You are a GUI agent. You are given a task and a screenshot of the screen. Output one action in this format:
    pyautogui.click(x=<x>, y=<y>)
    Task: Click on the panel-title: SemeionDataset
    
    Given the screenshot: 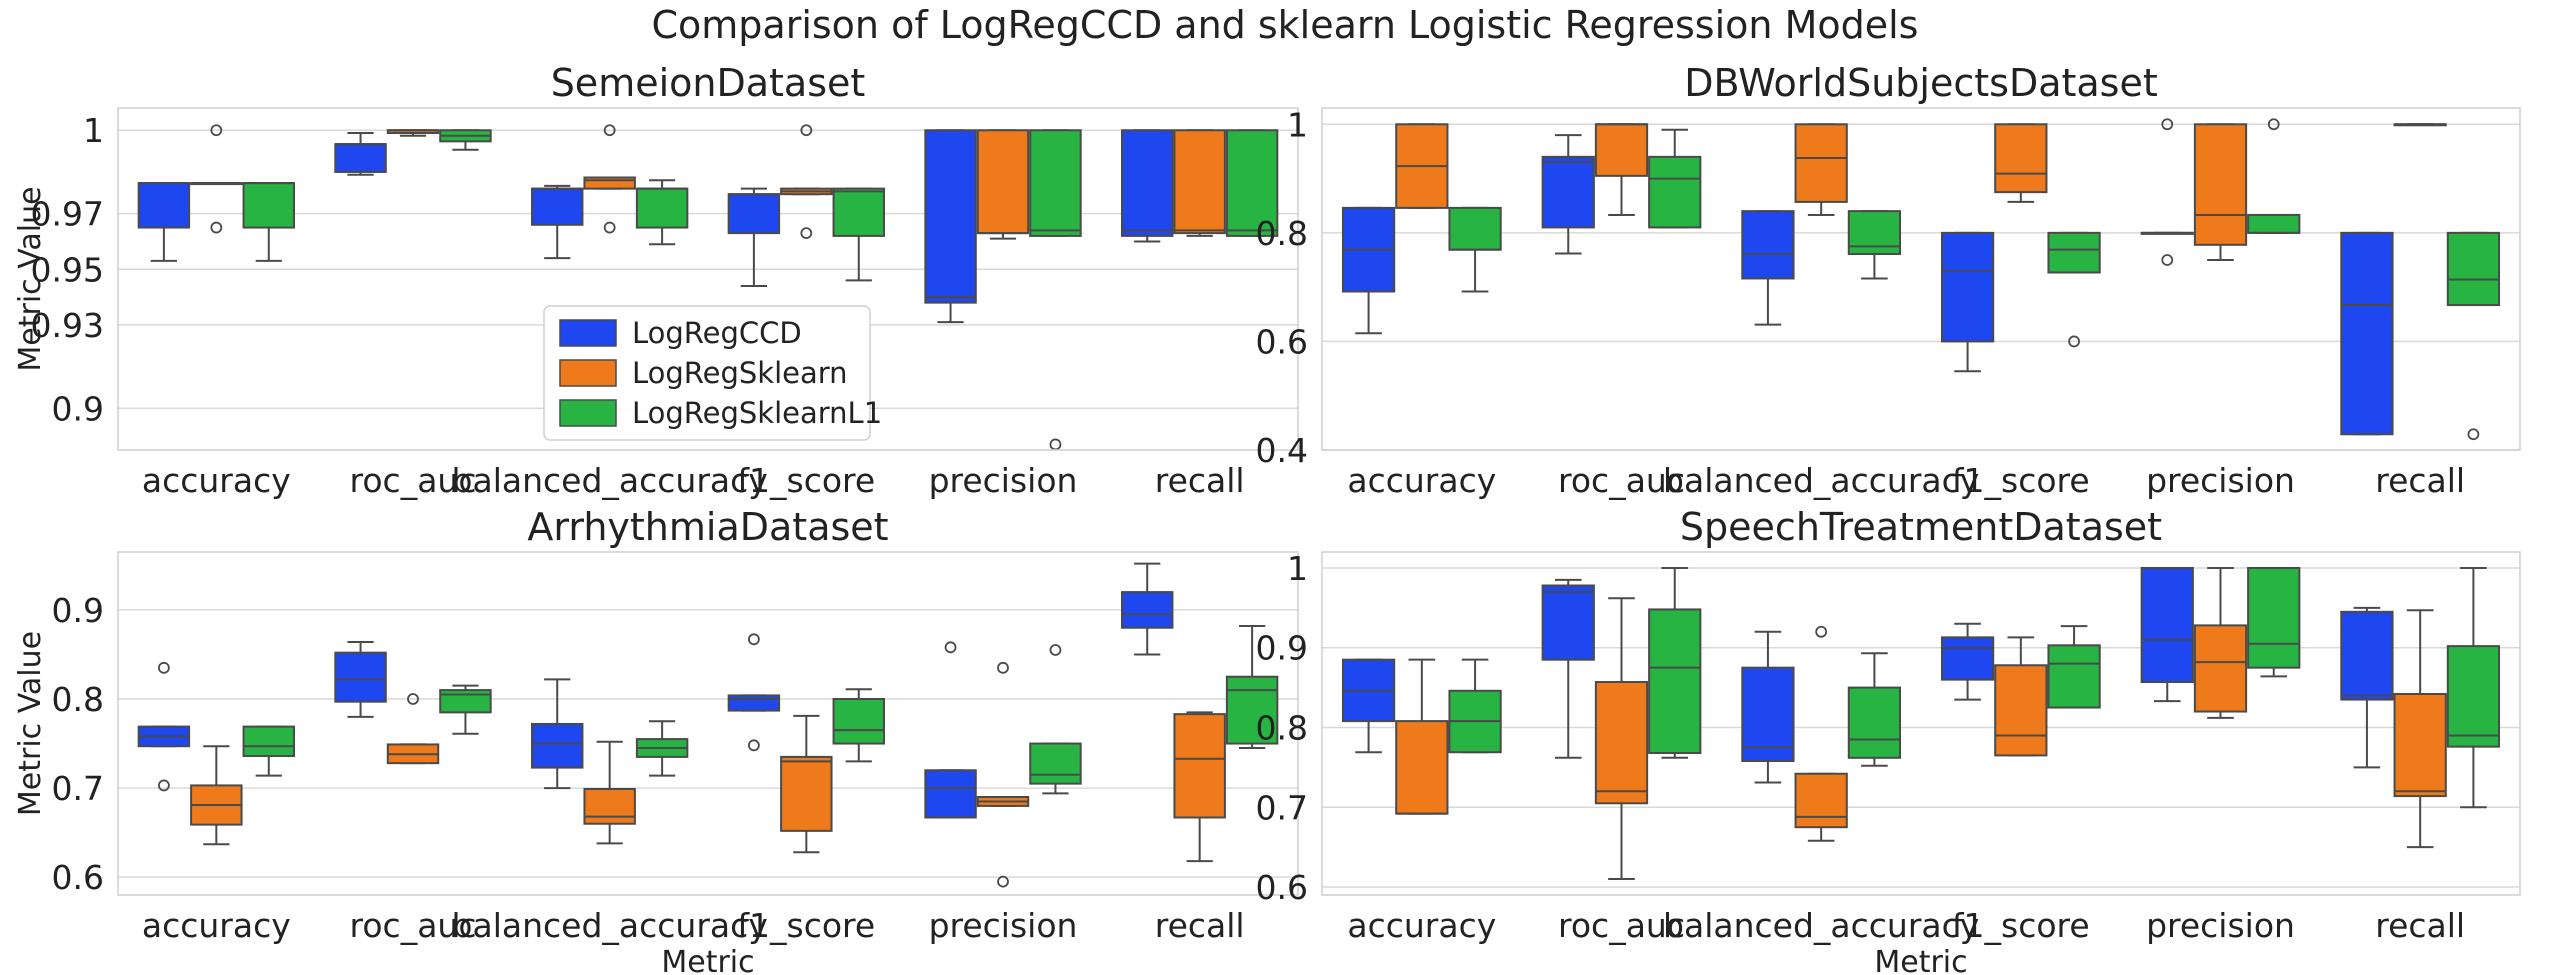 What is the action you would take?
    pyautogui.click(x=708, y=83)
    